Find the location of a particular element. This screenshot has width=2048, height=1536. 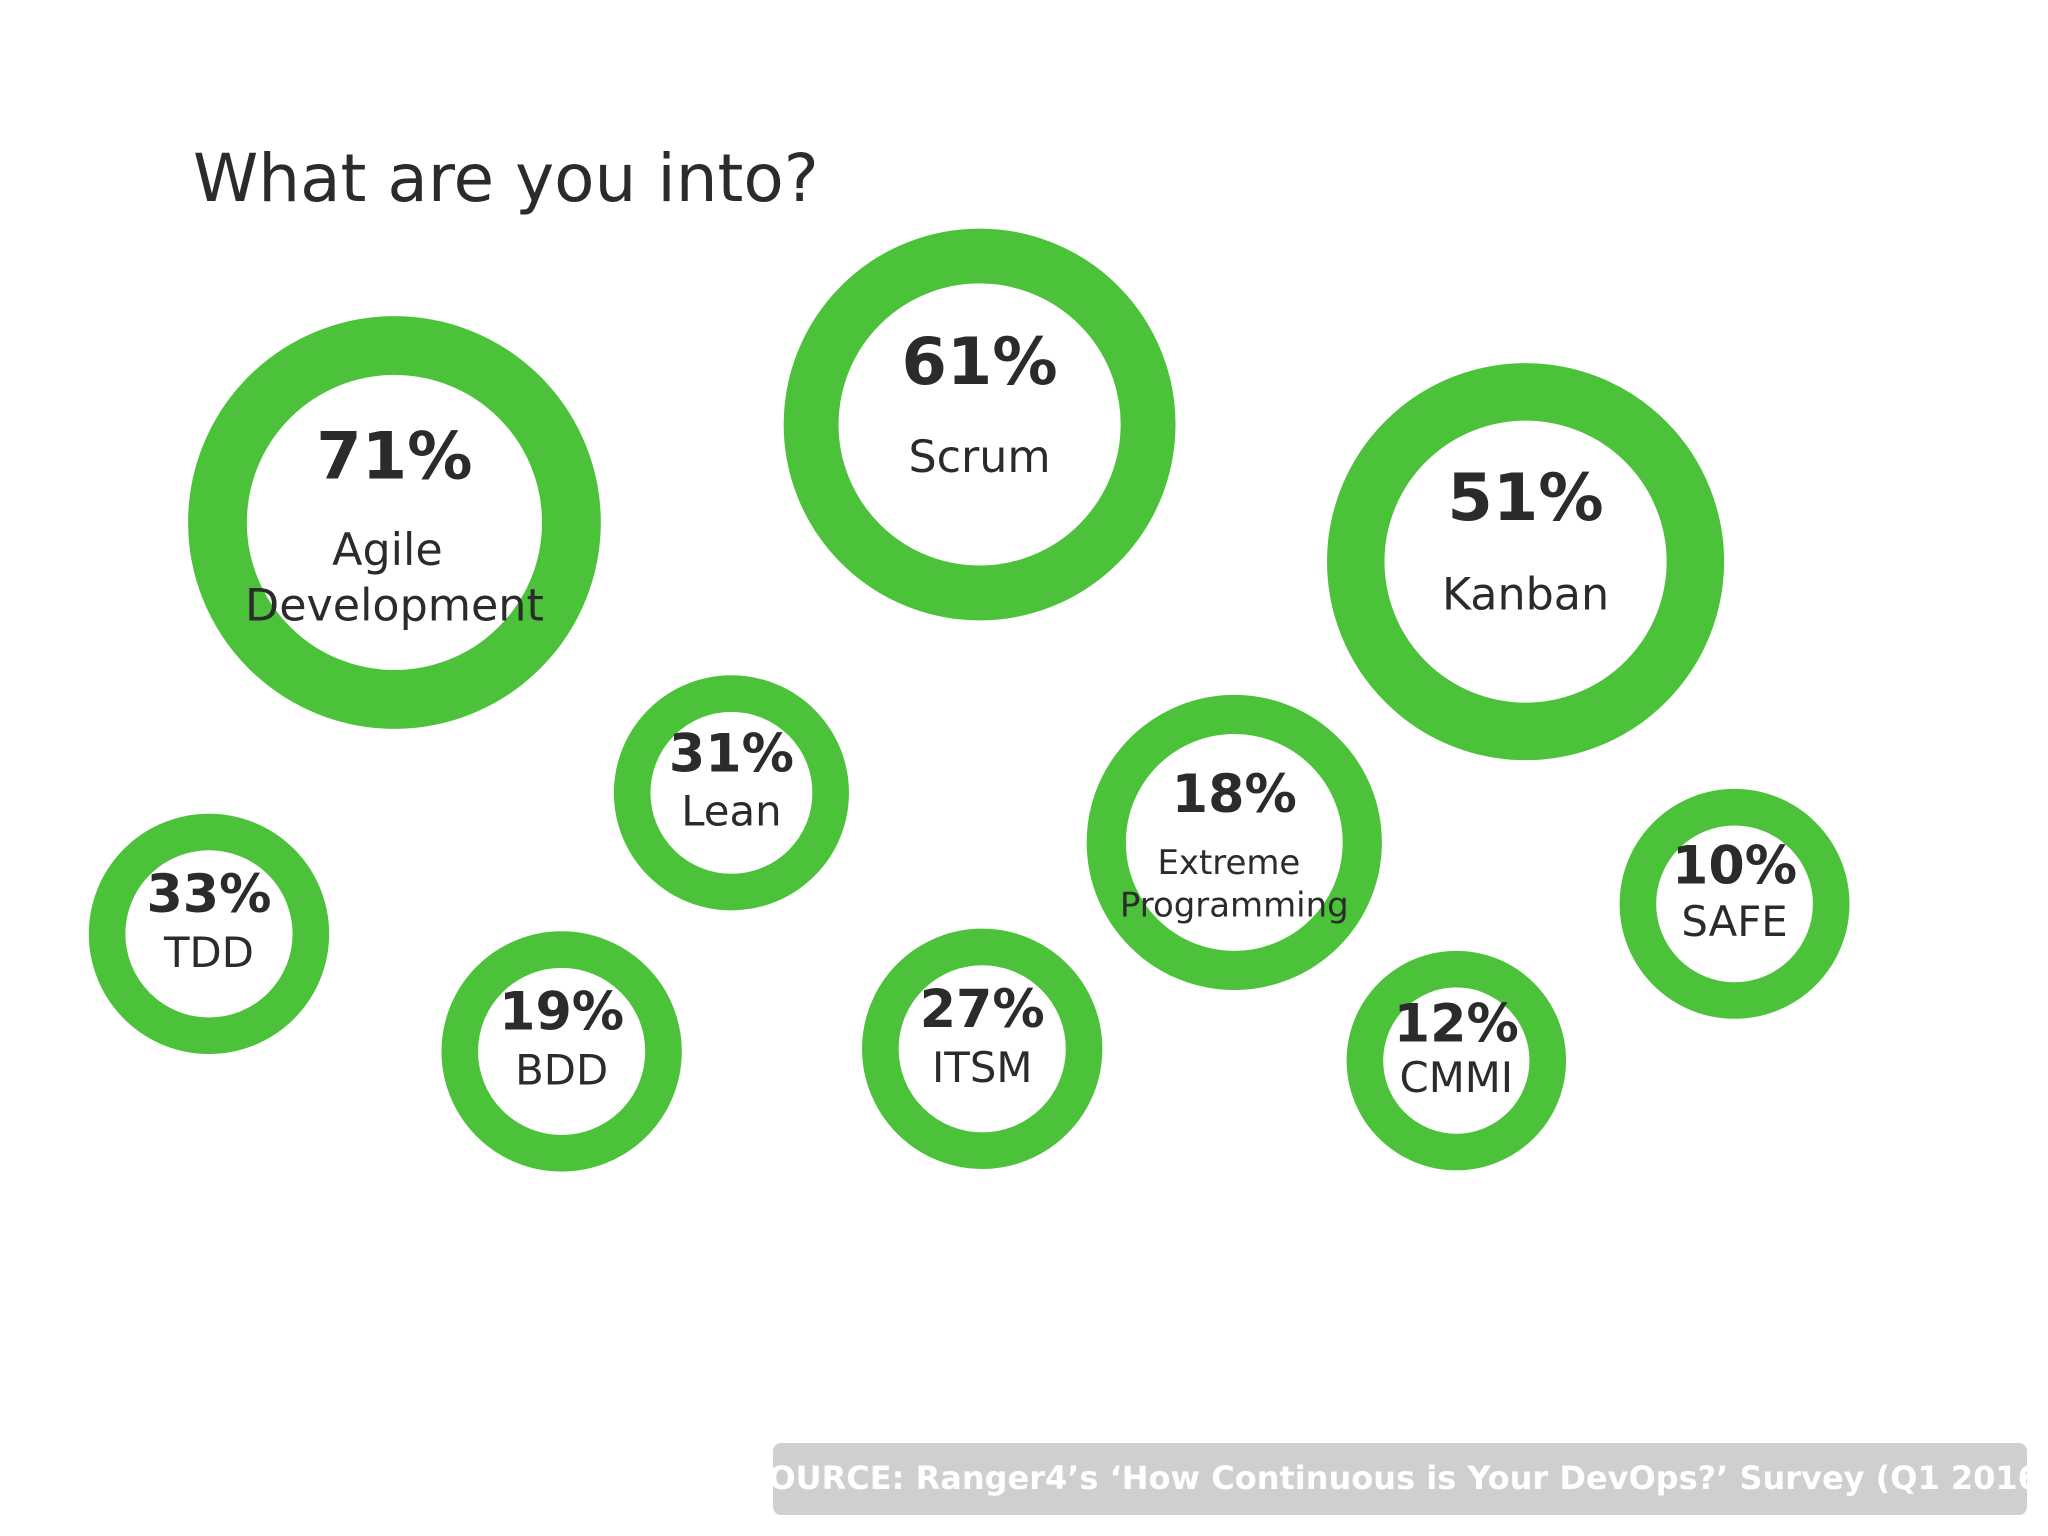

category-label: TDD is located at coordinates (208, 952).